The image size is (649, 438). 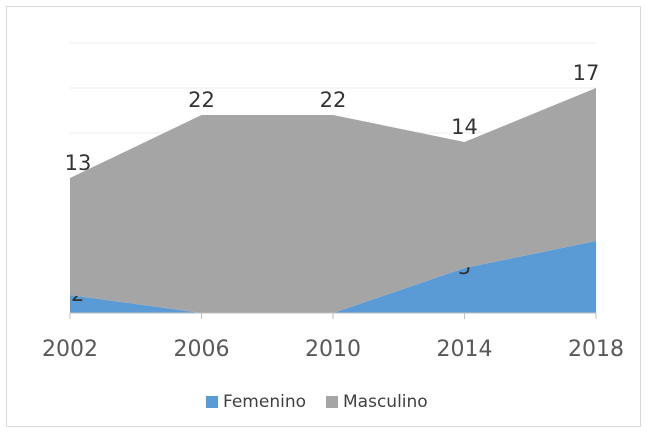 I want to click on x-tick-label: 2002, so click(x=70, y=349).